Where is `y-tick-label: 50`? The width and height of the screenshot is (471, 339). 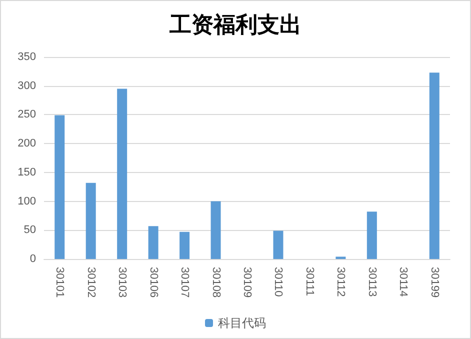 y-tick-label: 50 is located at coordinates (30, 230).